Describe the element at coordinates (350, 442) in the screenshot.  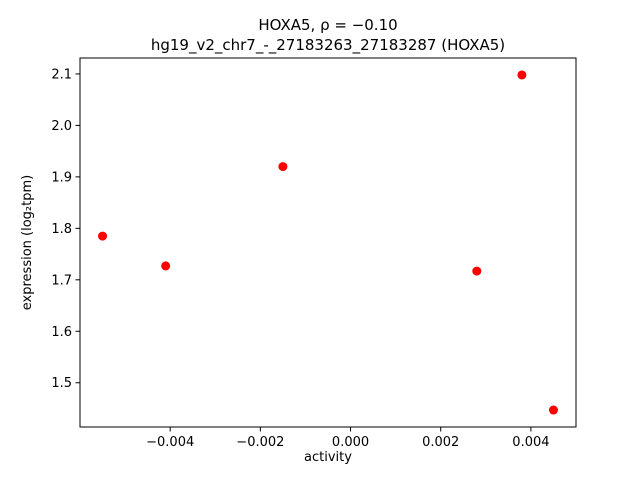
I see `x-tick-label: 0.000` at that location.